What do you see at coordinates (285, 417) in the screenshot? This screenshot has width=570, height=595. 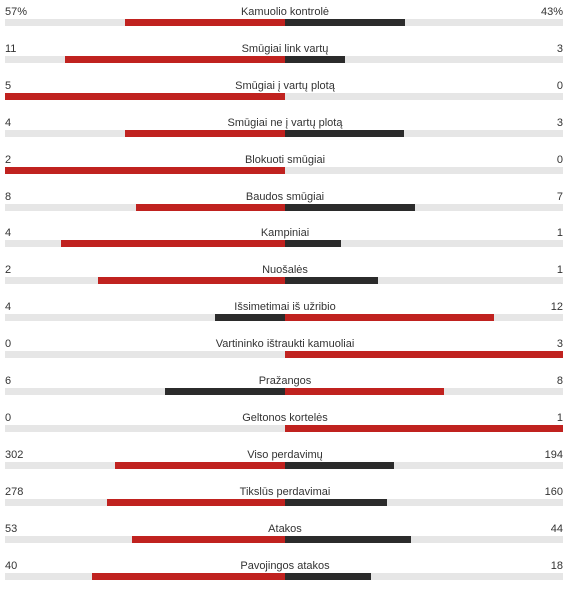 I see `stat-label: Geltonos kortelės` at bounding box center [285, 417].